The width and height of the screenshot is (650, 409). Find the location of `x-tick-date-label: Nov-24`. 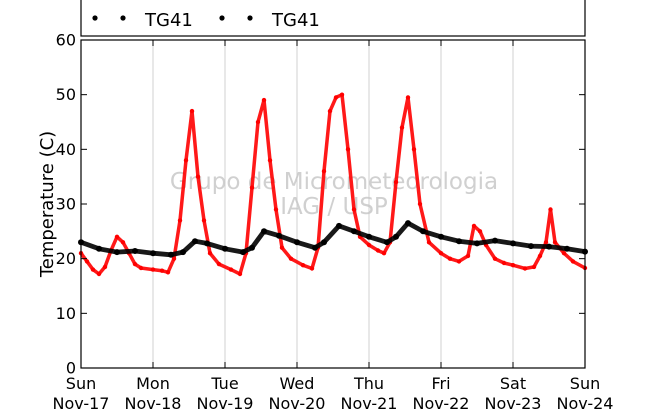

x-tick-date-label: Nov-24 is located at coordinates (585, 401).